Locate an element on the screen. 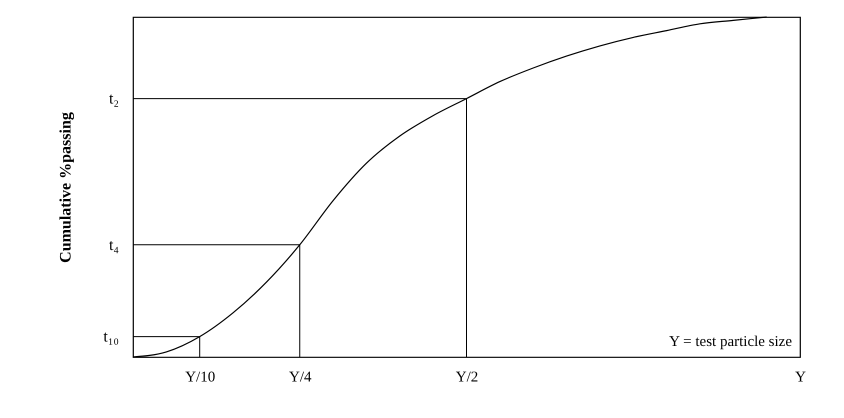 This screenshot has height=418, width=844. annotation: Y = test particle size is located at coordinates (730, 342).